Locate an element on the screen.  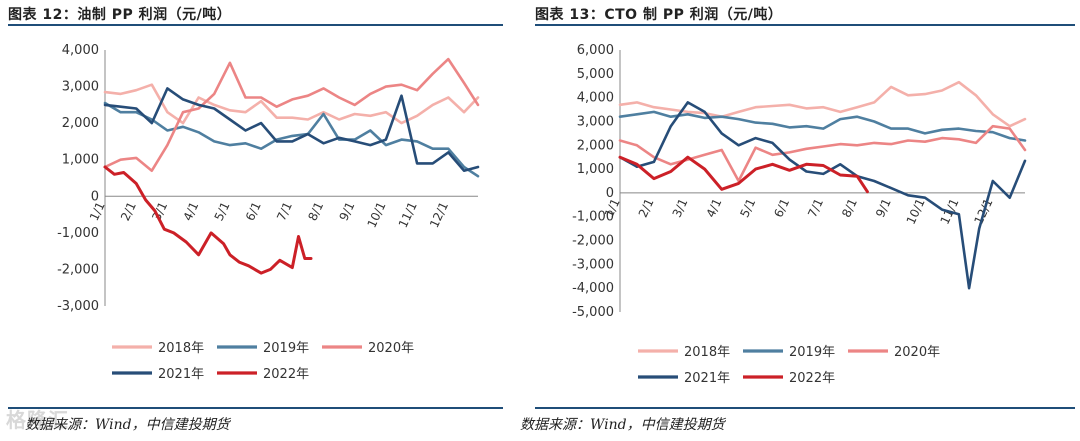
right-bottom-rule is located at coordinates (805, 408).